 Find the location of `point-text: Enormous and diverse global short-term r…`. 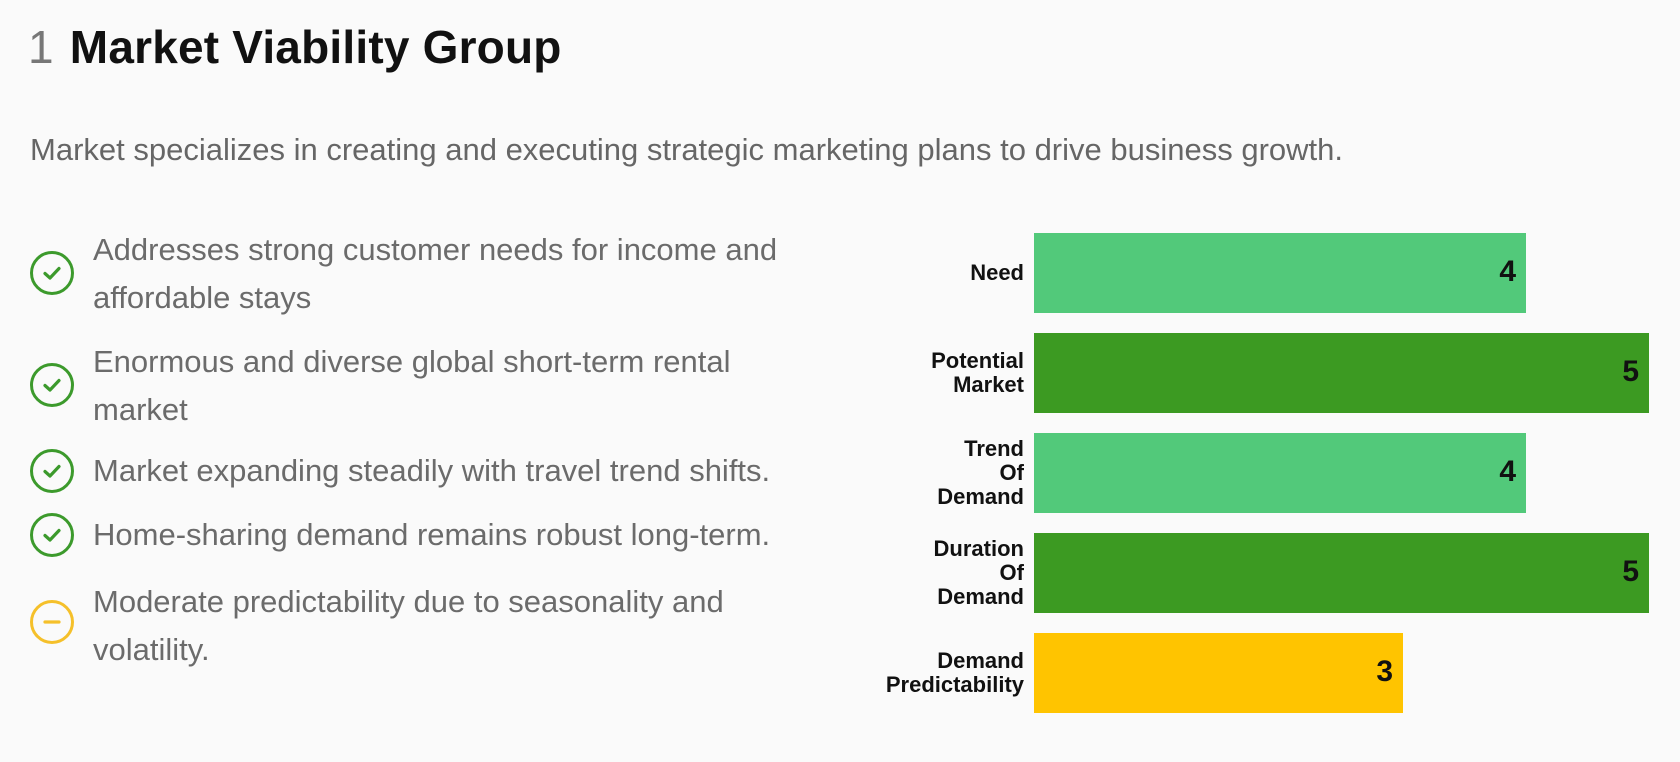

point-text: Enormous and diverse global short-term r… is located at coordinates (412, 385).